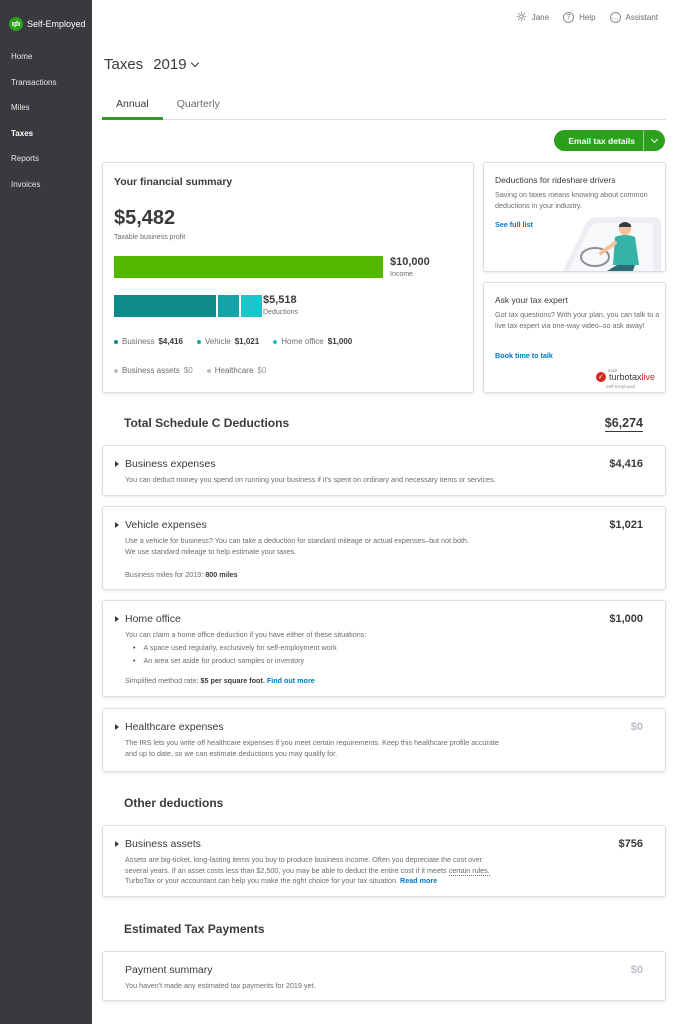 The height and width of the screenshot is (1024, 674). What do you see at coordinates (612, 244) in the screenshot?
I see `rideshare-driver-illustration` at bounding box center [612, 244].